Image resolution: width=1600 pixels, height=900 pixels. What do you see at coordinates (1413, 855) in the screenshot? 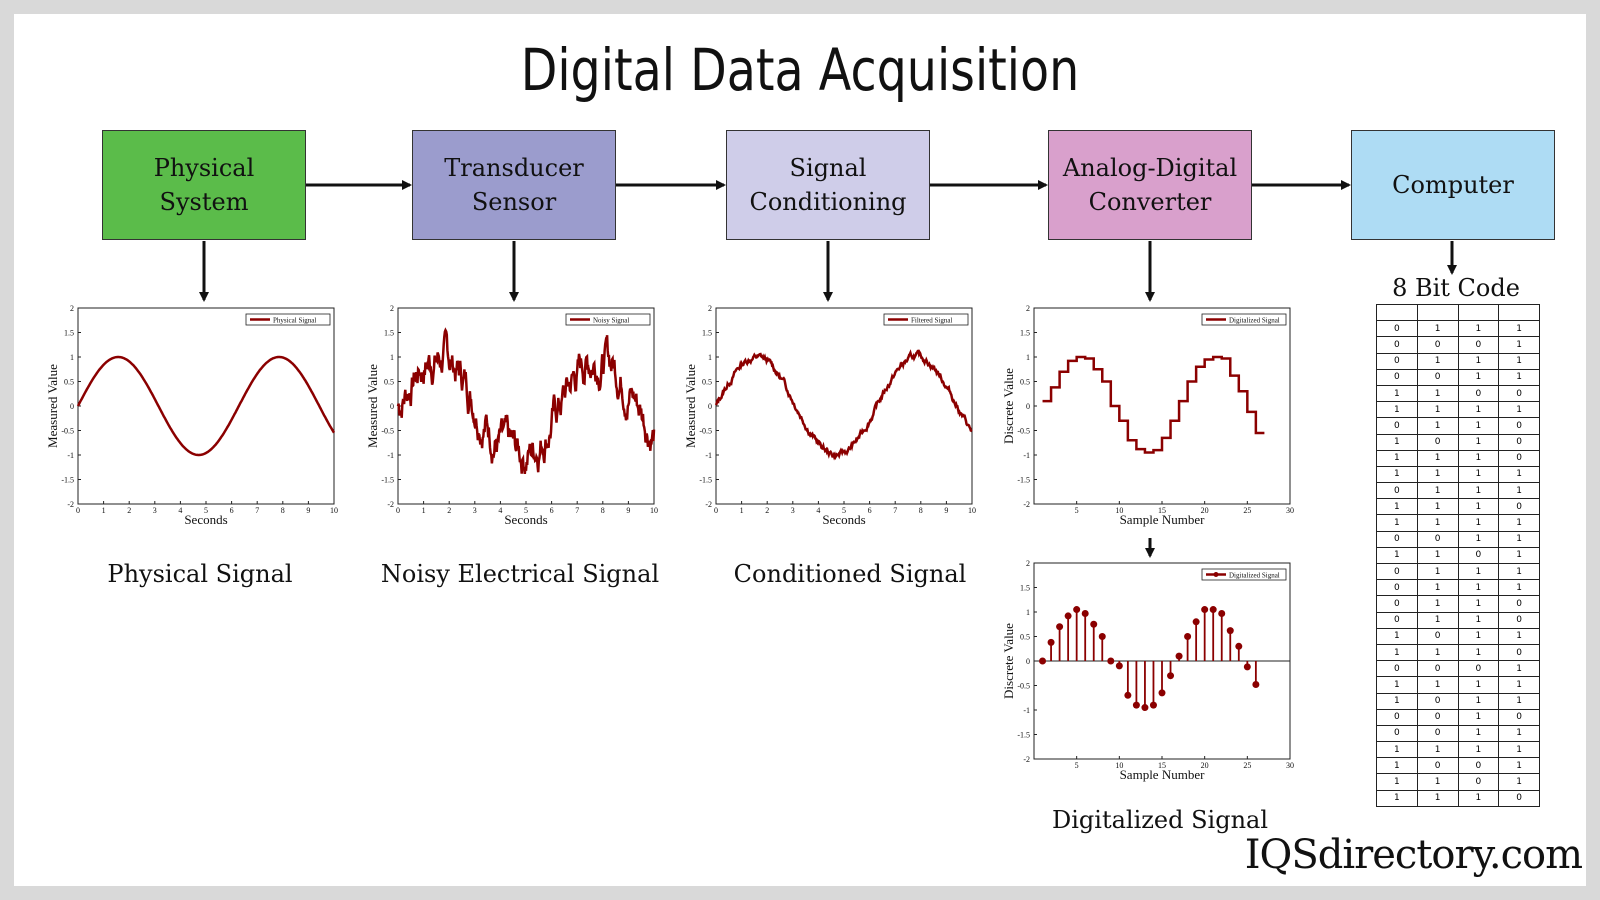
I see `brand-watermark: IQSdirectory.com` at bounding box center [1413, 855].